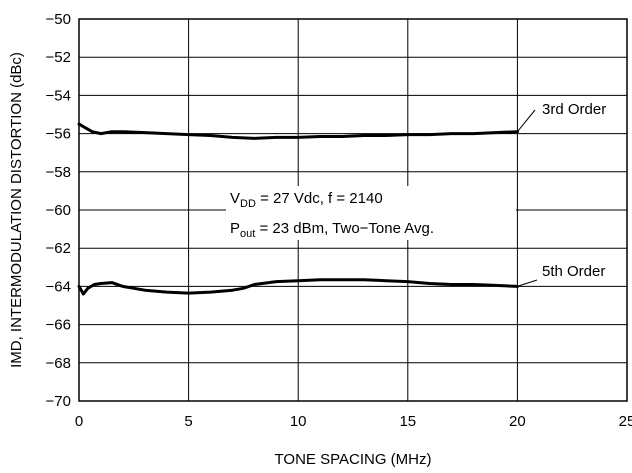  What do you see at coordinates (79, 421) in the screenshot?
I see `x-tick-label: 0` at bounding box center [79, 421].